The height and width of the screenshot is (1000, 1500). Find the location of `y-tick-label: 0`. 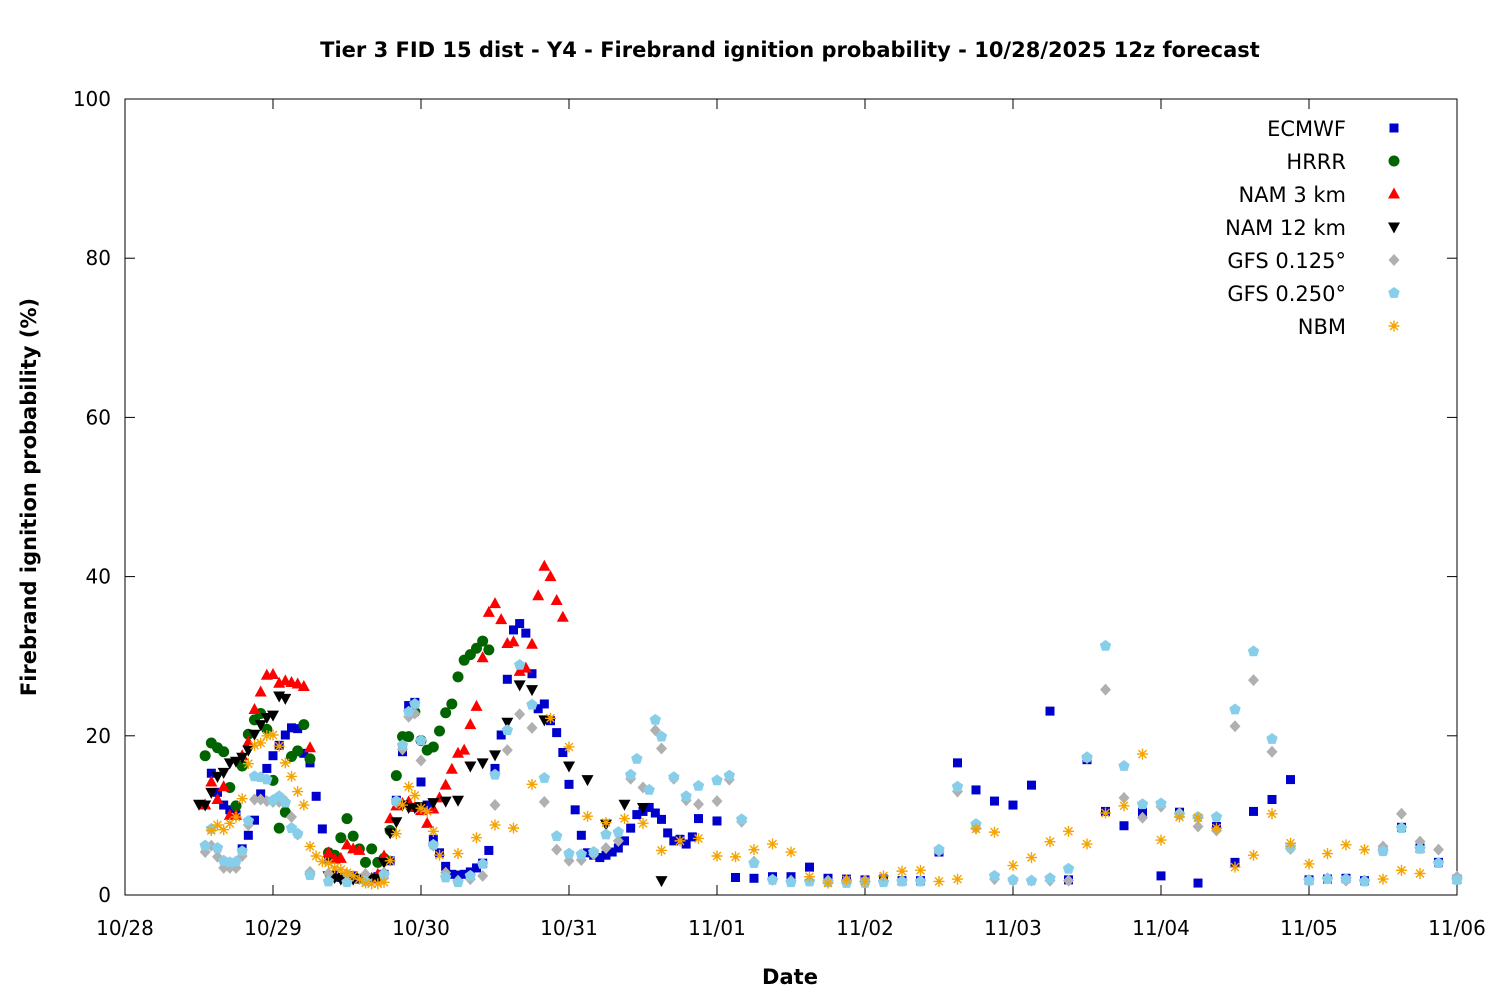

y-tick-label: 0 is located at coordinates (104, 895).